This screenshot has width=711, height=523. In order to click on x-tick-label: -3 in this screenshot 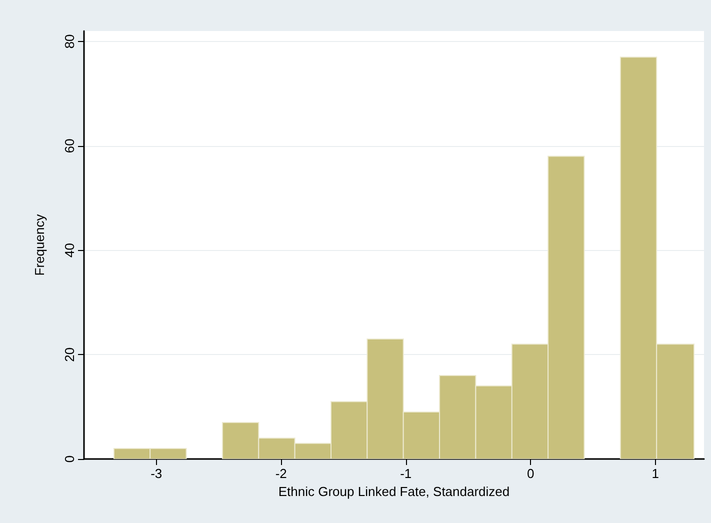, I will do `click(156, 473)`.